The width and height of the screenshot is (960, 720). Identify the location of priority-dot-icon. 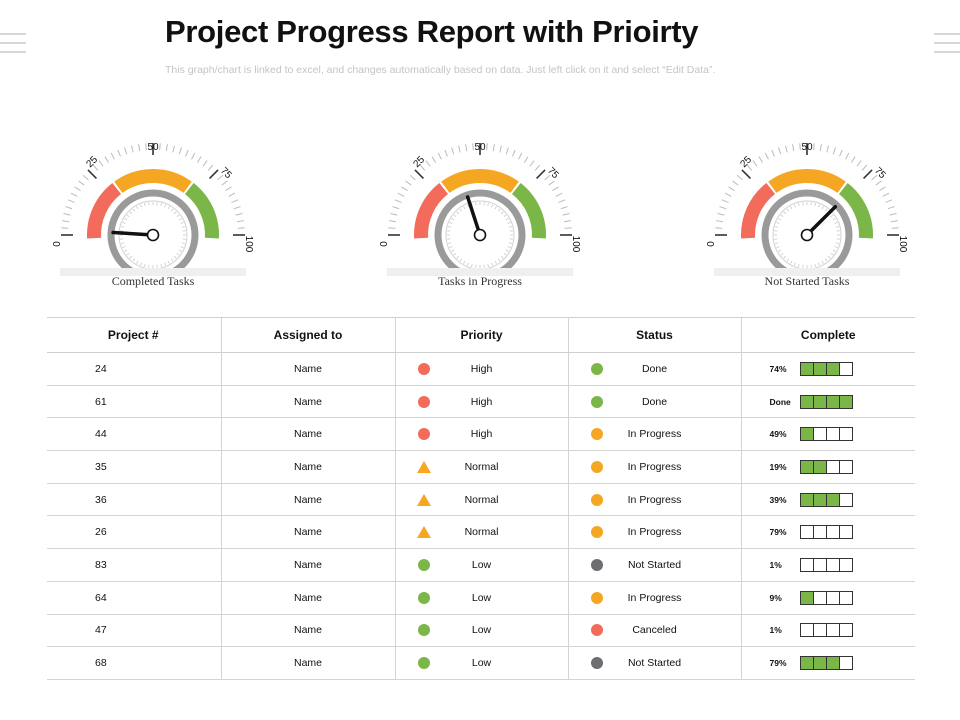
(423, 368).